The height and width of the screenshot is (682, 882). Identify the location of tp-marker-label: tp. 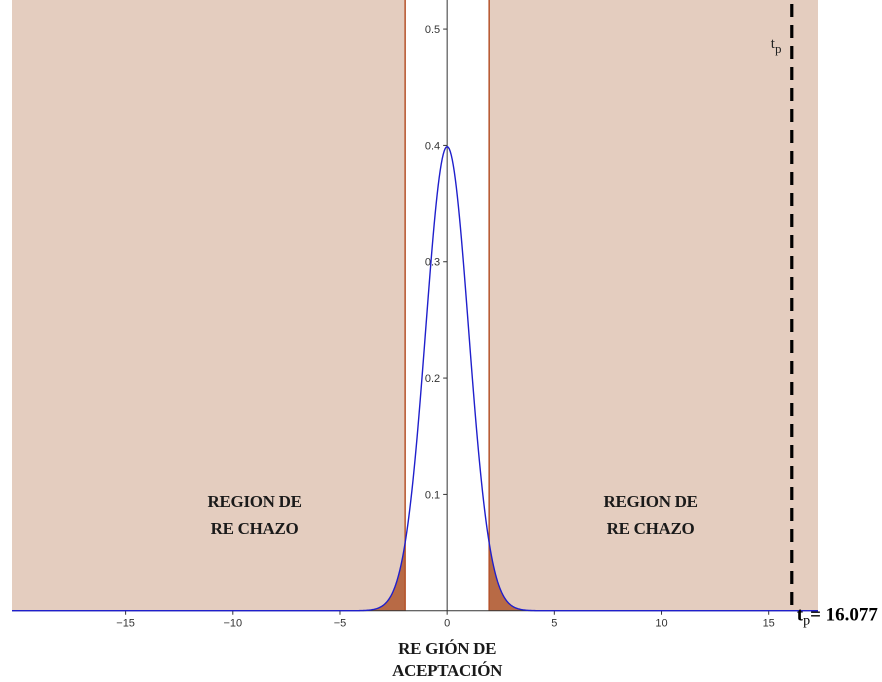
(776, 46).